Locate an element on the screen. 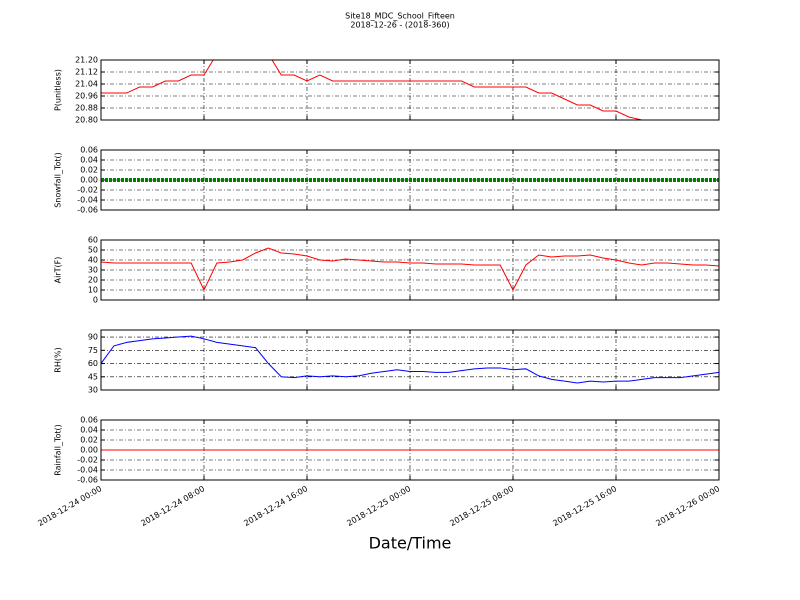 Image resolution: width=800 pixels, height=600 pixels. chart-title: Site18_MDC_School_Fifteen is located at coordinates (400, 16).